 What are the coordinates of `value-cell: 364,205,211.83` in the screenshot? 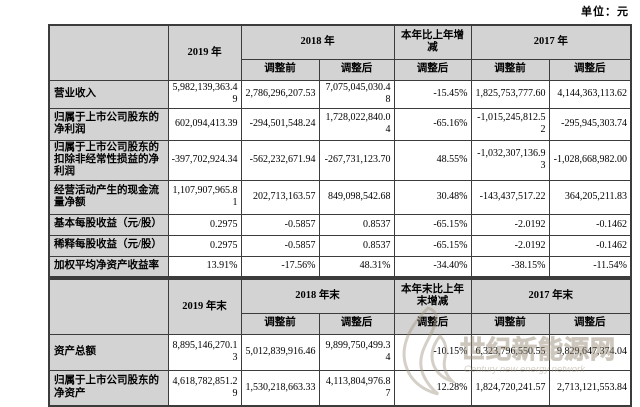 It's located at (590, 197).